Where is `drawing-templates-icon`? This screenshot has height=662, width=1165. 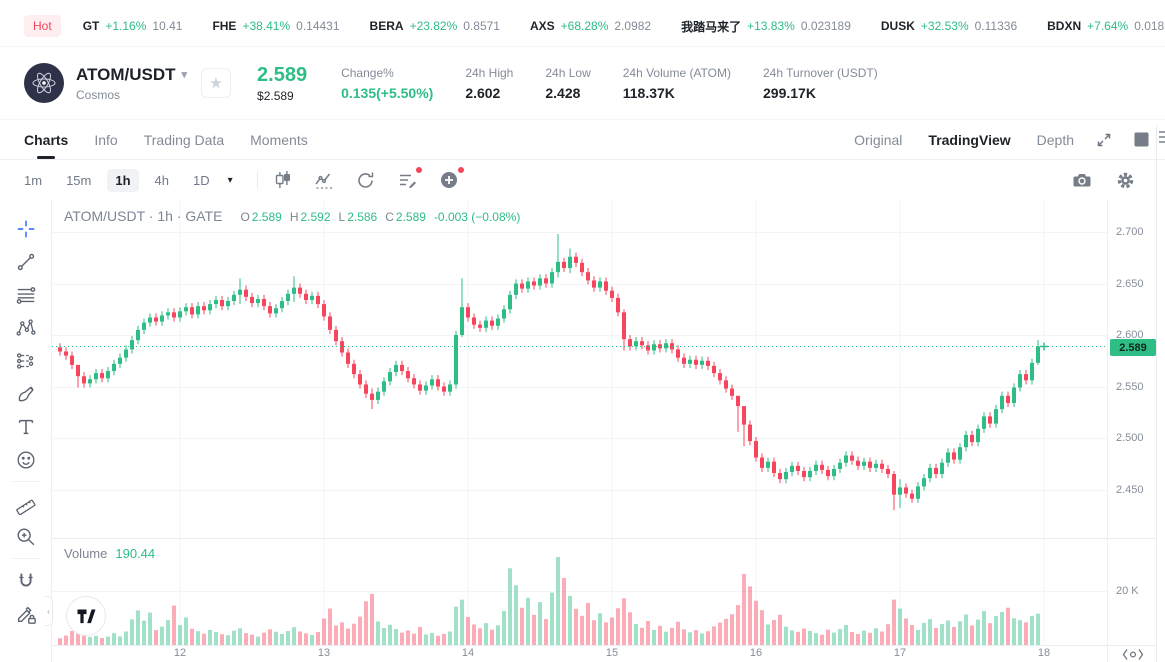
drawing-templates-icon is located at coordinates (409, 178).